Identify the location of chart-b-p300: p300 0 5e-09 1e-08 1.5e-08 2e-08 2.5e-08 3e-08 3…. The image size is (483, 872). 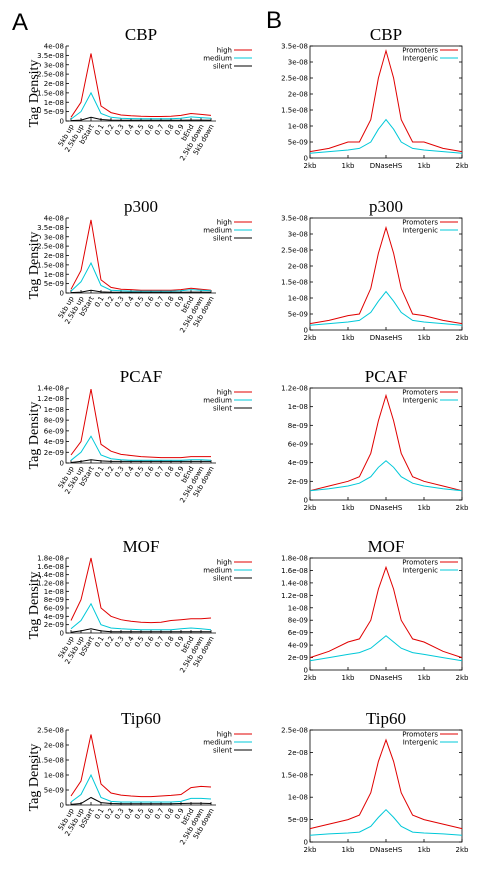
(375, 269).